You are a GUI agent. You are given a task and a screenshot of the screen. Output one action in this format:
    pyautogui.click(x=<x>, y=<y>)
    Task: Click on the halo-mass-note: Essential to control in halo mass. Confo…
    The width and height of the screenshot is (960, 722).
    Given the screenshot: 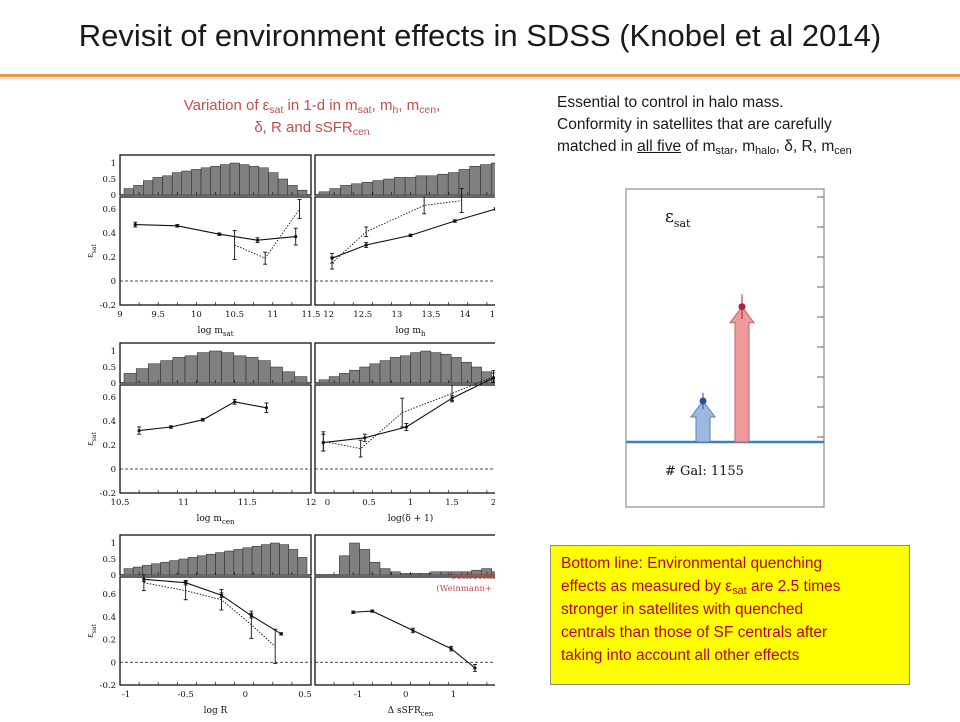 What is the action you would take?
    pyautogui.click(x=757, y=125)
    